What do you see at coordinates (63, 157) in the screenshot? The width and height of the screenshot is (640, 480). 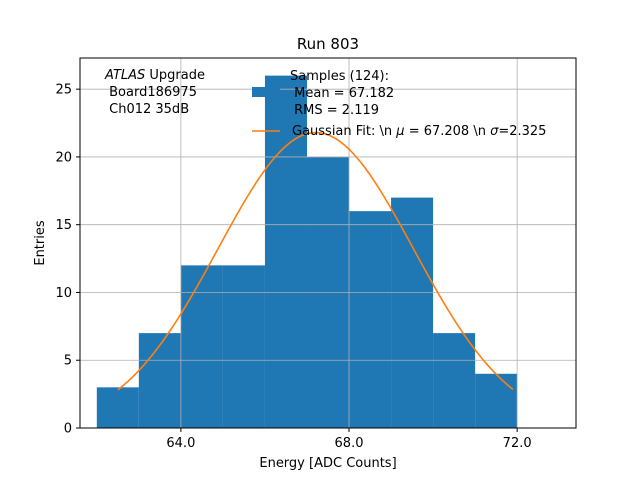 I see `y-tick-label: 20` at bounding box center [63, 157].